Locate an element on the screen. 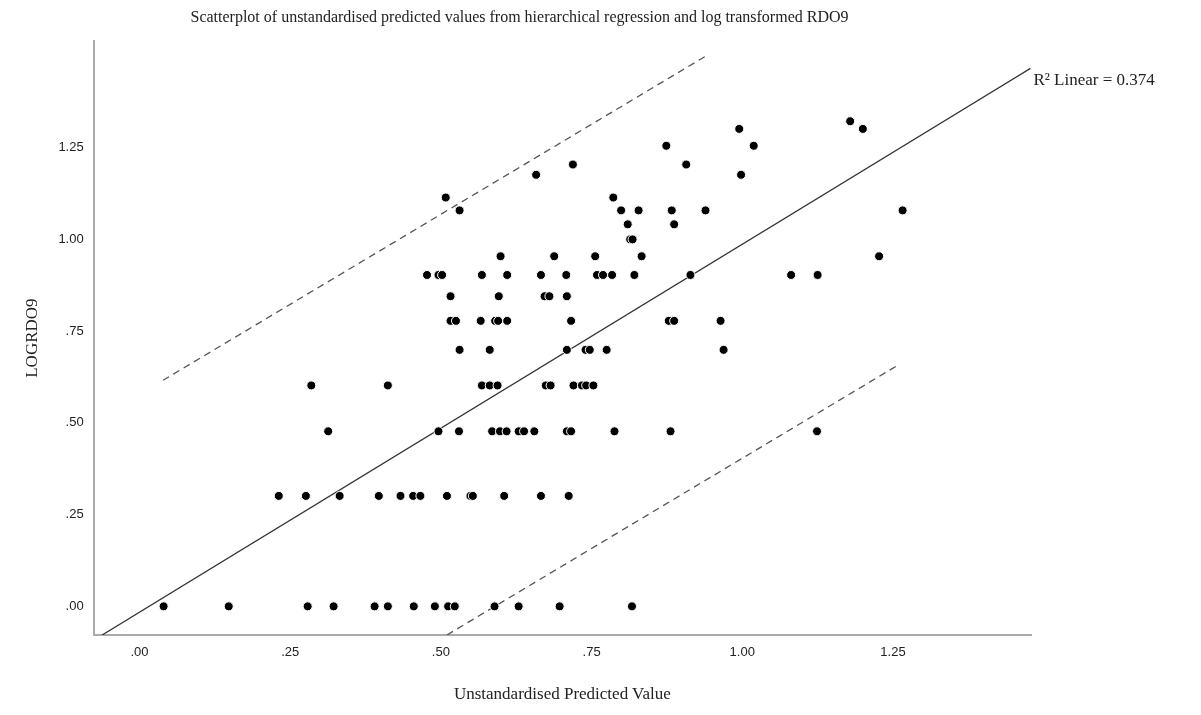  annotation: R² Linear = 0.374 is located at coordinates (1094, 79).